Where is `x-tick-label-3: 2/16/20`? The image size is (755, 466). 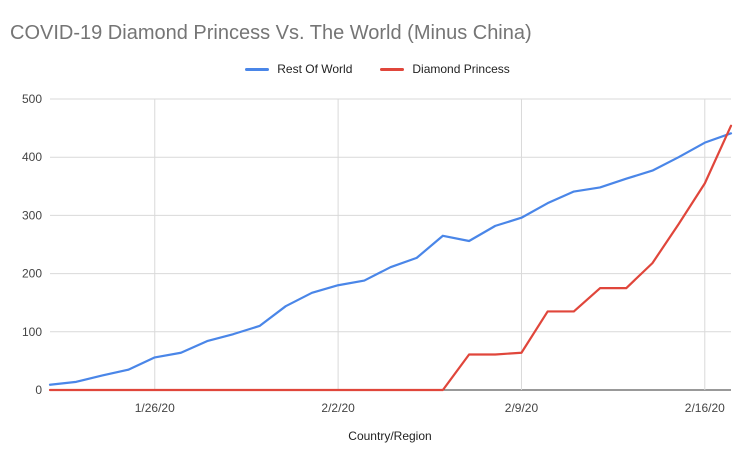
x-tick-label-3: 2/16/20 is located at coordinates (705, 408).